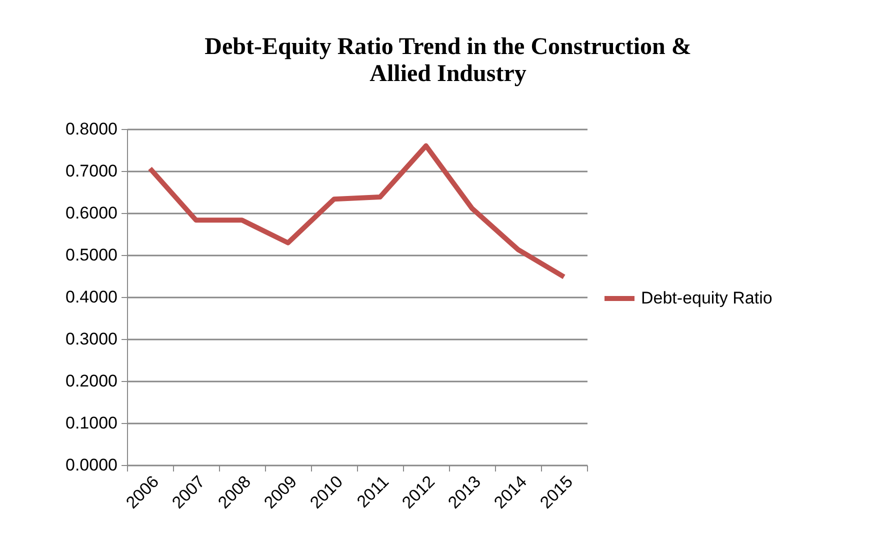 This screenshot has width=877, height=548. I want to click on legend-label: Debt-equity Ratio, so click(706, 298).